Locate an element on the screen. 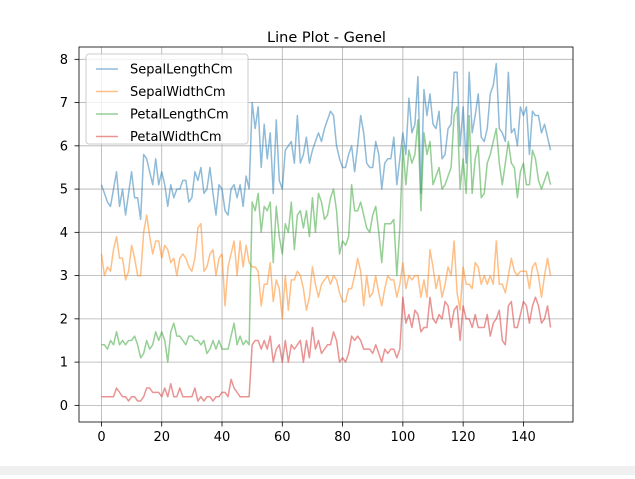  legend-item-sepallengthcm: SepalLengthCm is located at coordinates (164, 70).